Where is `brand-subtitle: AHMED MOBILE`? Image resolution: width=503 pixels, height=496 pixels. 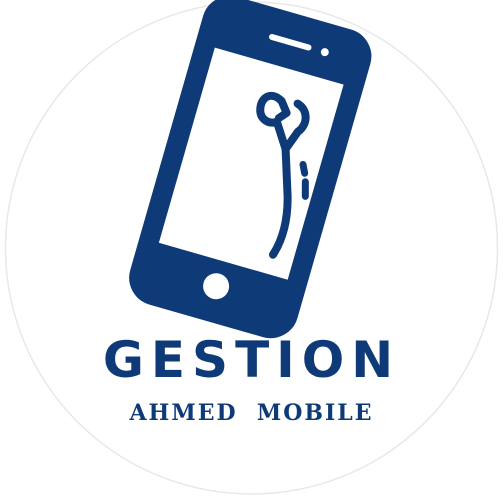
brand-subtitle: AHMED MOBILE is located at coordinates (251, 413).